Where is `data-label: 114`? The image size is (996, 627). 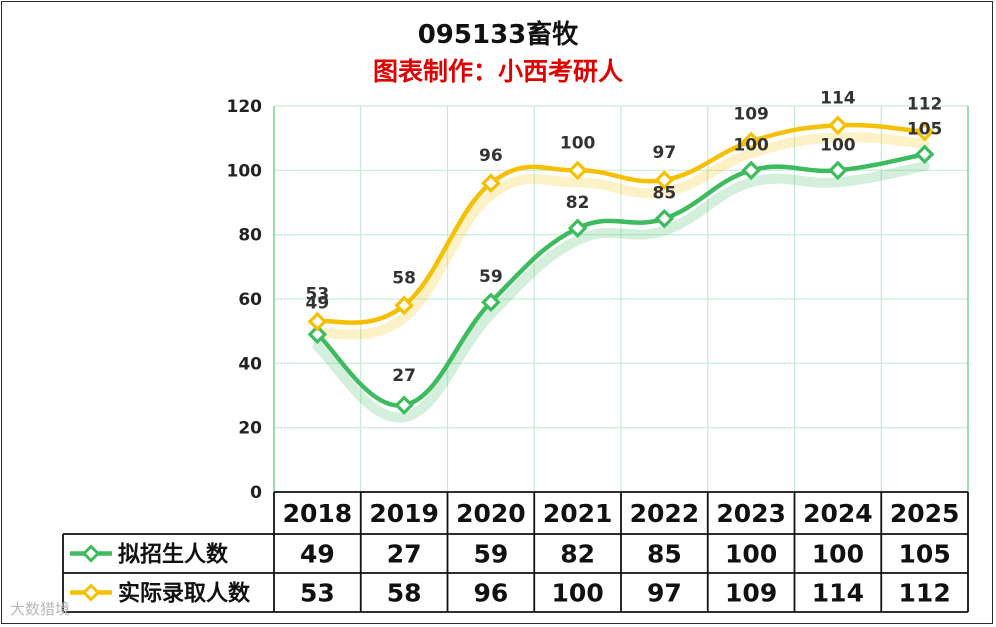 data-label: 114 is located at coordinates (838, 98).